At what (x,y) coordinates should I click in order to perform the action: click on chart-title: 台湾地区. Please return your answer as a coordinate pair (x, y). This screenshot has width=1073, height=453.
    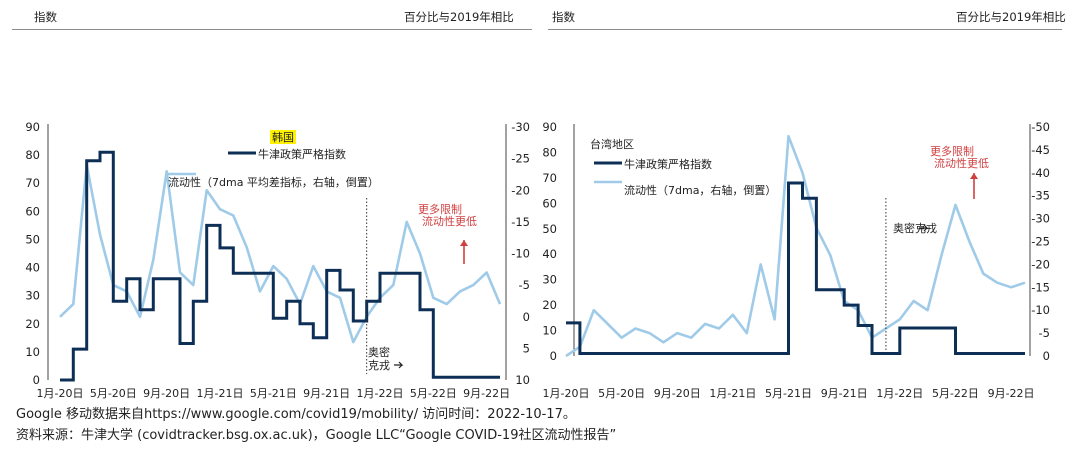
    Looking at the image, I should click on (612, 144).